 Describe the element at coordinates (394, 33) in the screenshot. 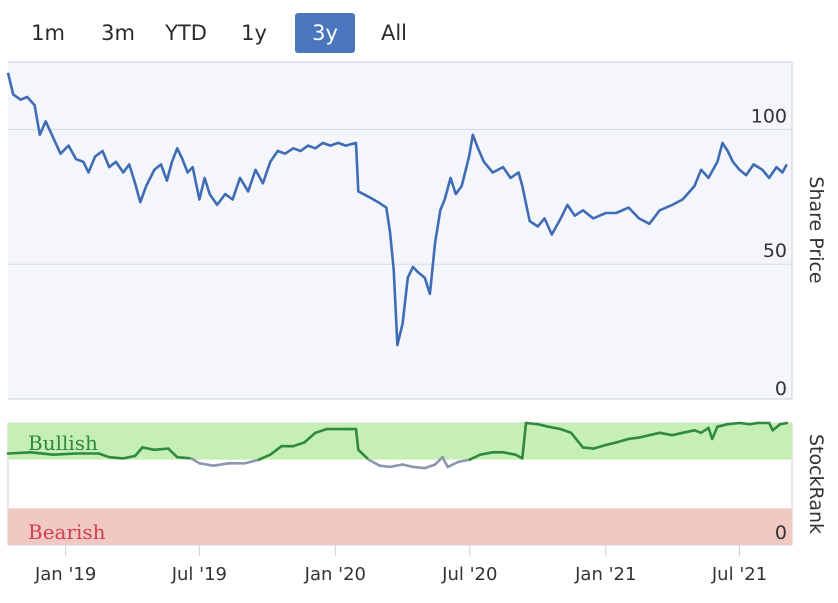

I see `range-button-all: All` at that location.